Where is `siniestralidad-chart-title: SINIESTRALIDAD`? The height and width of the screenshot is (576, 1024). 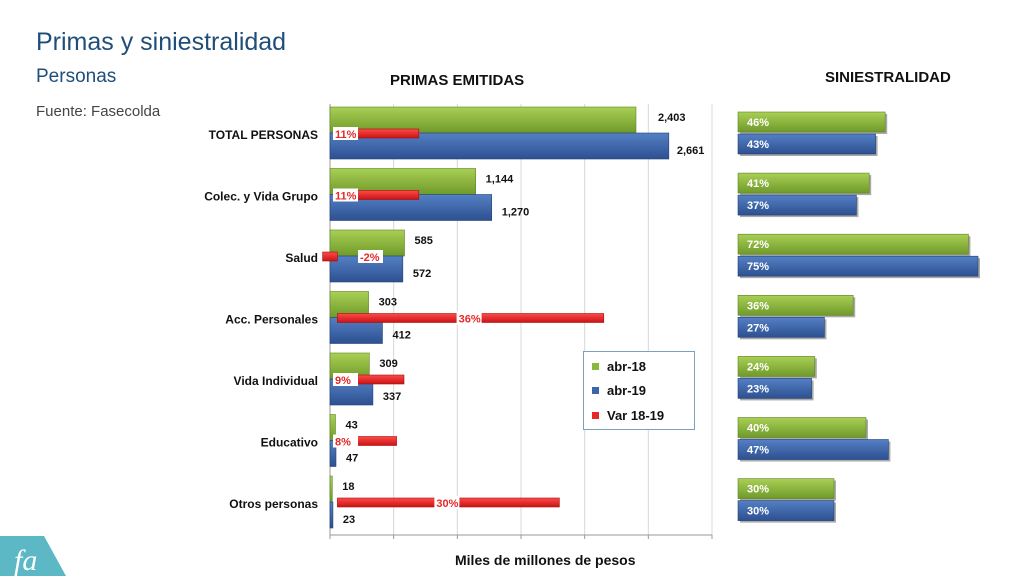 siniestralidad-chart-title: SINIESTRALIDAD is located at coordinates (888, 77).